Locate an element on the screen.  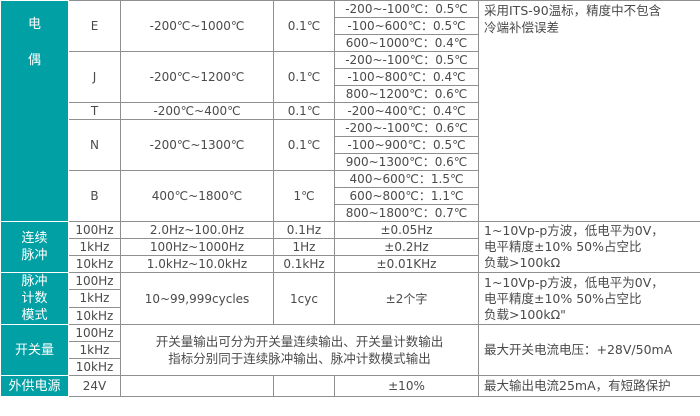
accuracy-cell: ±0.01KHz is located at coordinates (406, 264).